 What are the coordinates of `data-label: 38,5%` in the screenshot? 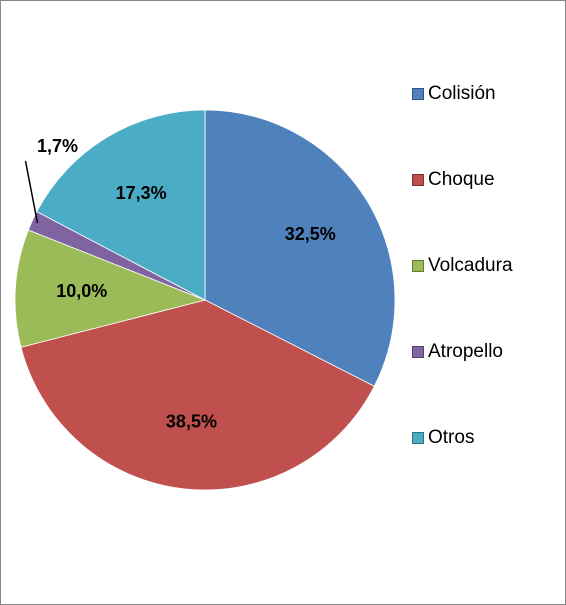 It's located at (191, 422).